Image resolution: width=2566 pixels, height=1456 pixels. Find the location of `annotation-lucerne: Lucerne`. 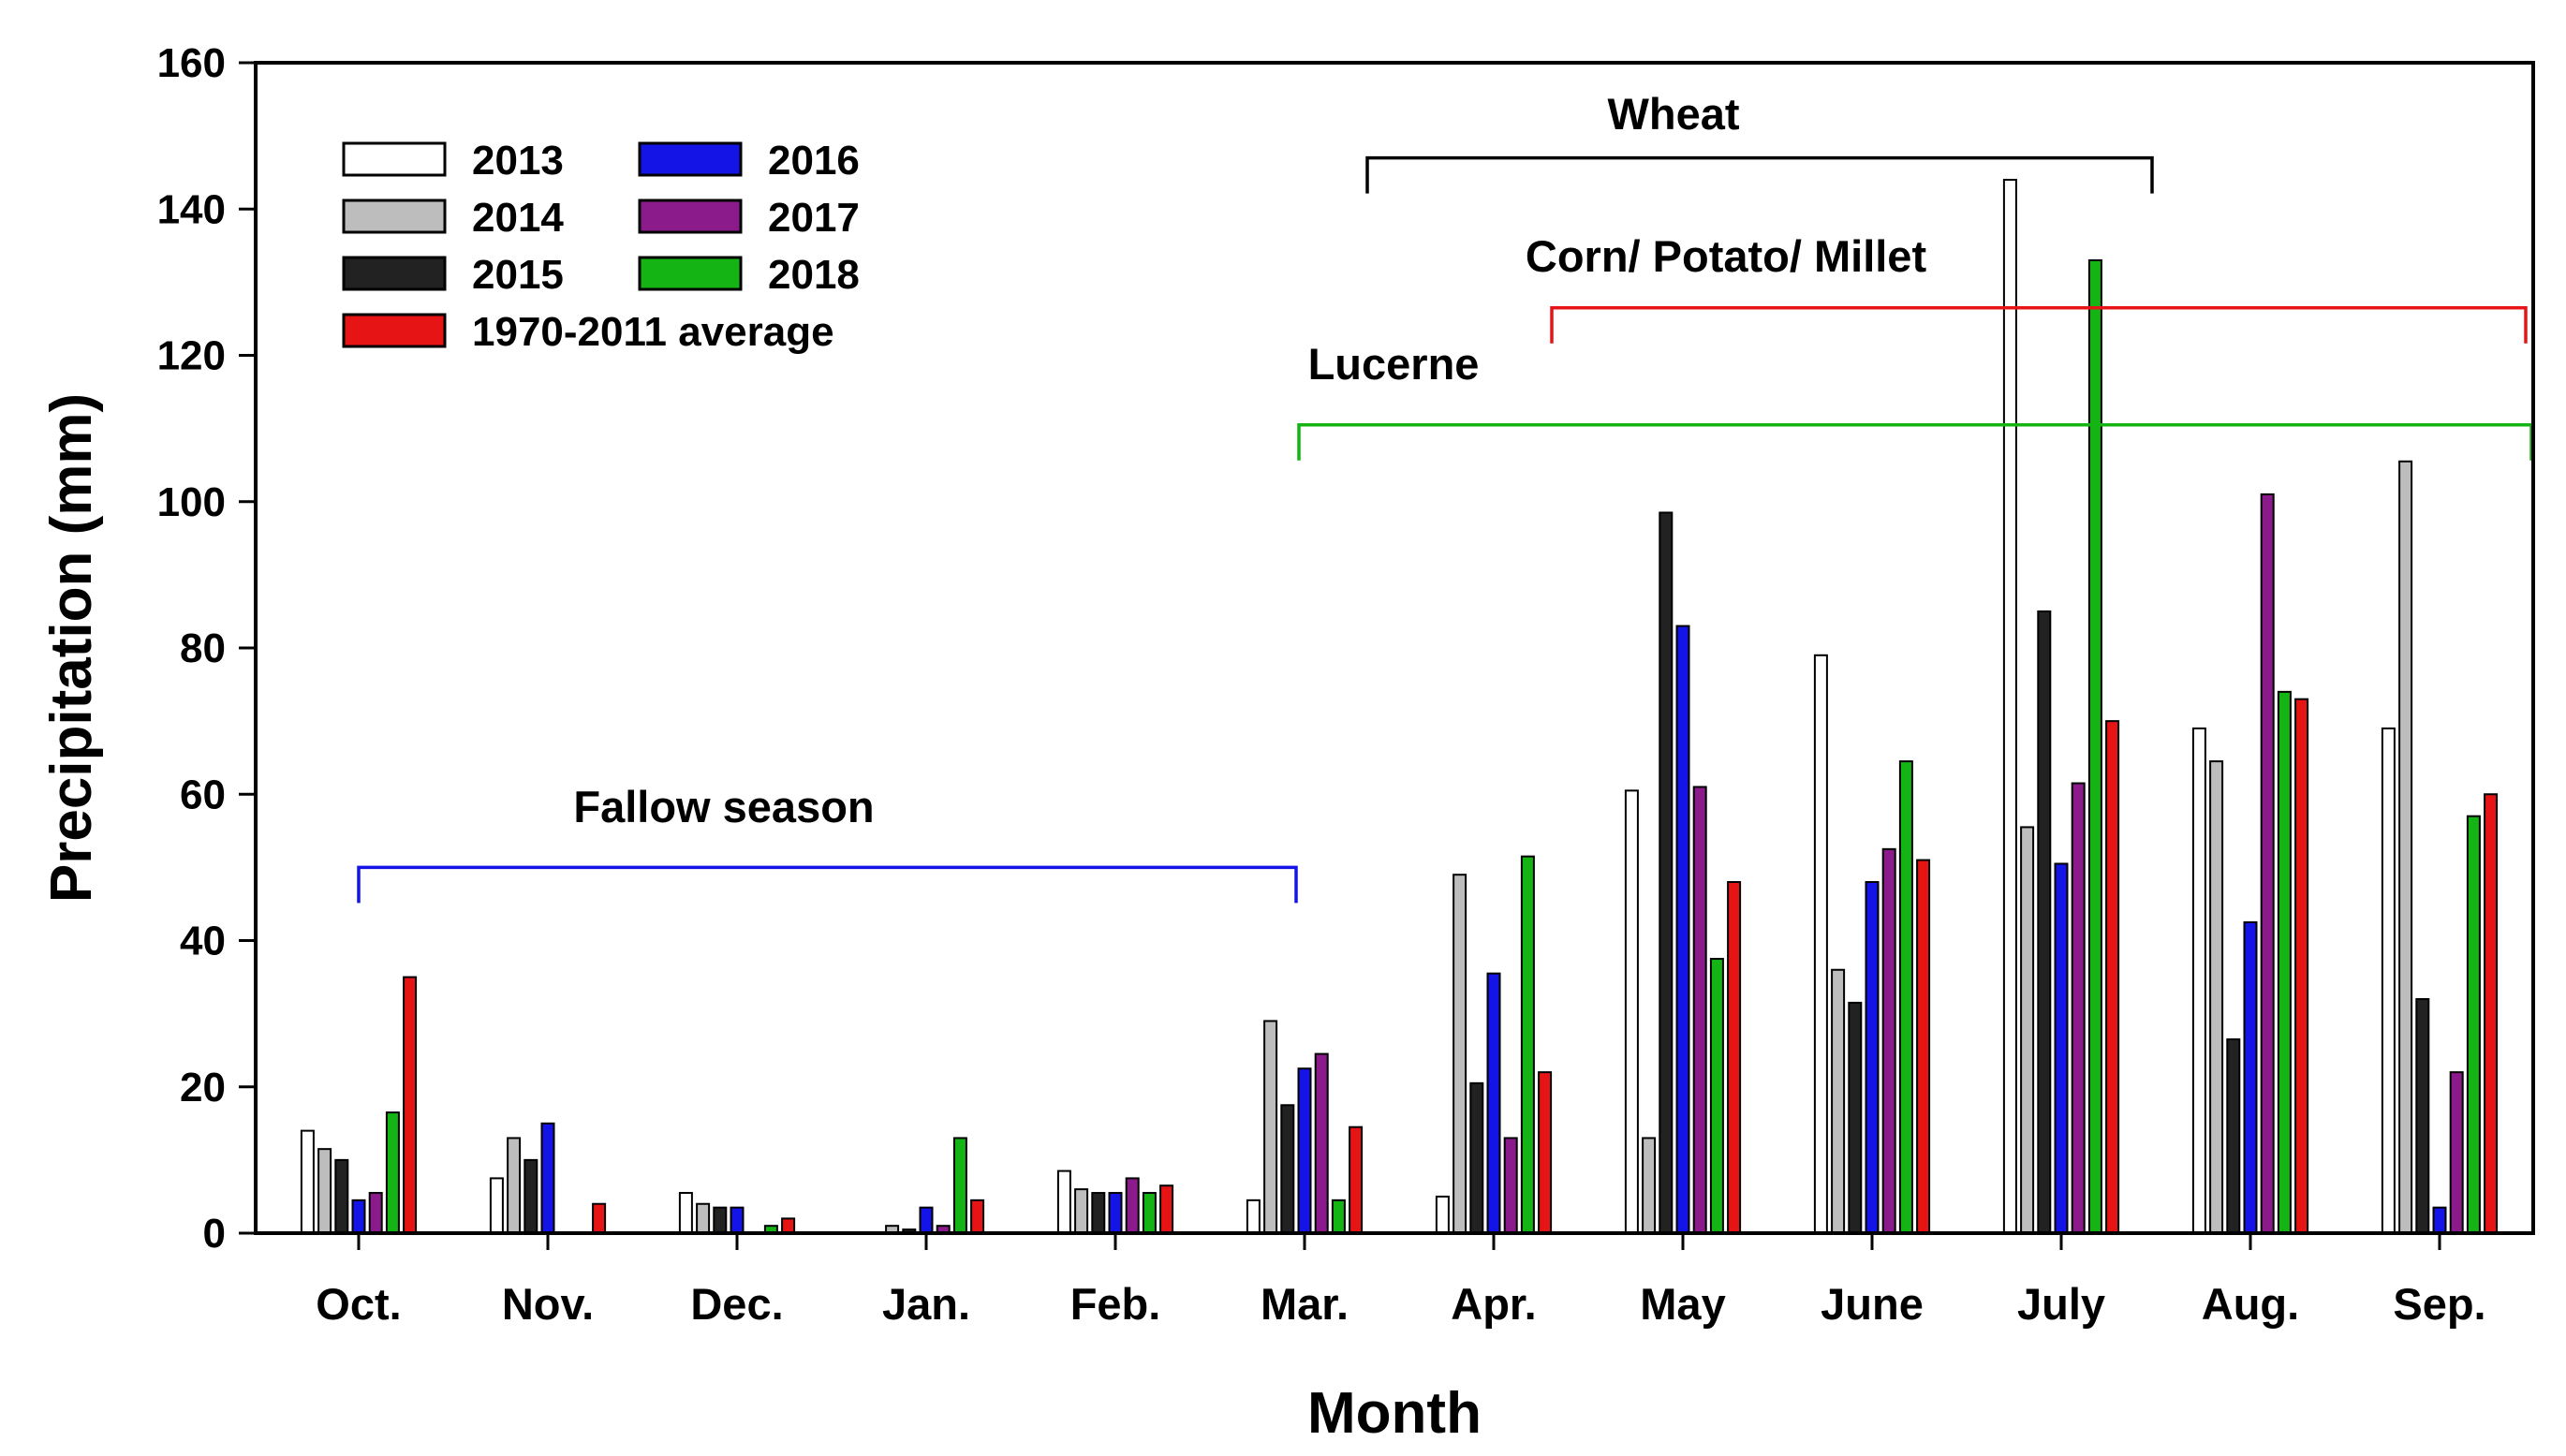

annotation-lucerne: Lucerne is located at coordinates (1915, 400).